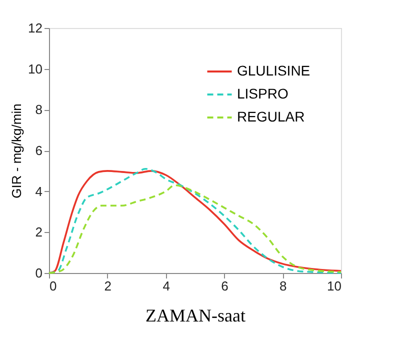 The image size is (416, 345). Describe the element at coordinates (108, 286) in the screenshot. I see `x-tick-label: 2` at that location.